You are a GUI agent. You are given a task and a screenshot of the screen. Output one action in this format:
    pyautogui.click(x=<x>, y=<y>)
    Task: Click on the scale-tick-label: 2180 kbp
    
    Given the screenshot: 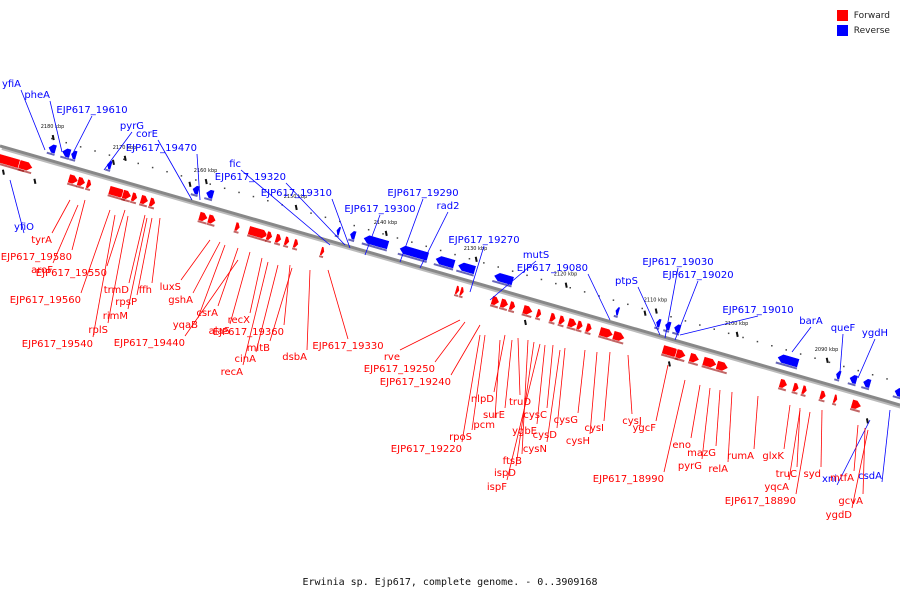 What is the action you would take?
    pyautogui.click(x=53, y=127)
    